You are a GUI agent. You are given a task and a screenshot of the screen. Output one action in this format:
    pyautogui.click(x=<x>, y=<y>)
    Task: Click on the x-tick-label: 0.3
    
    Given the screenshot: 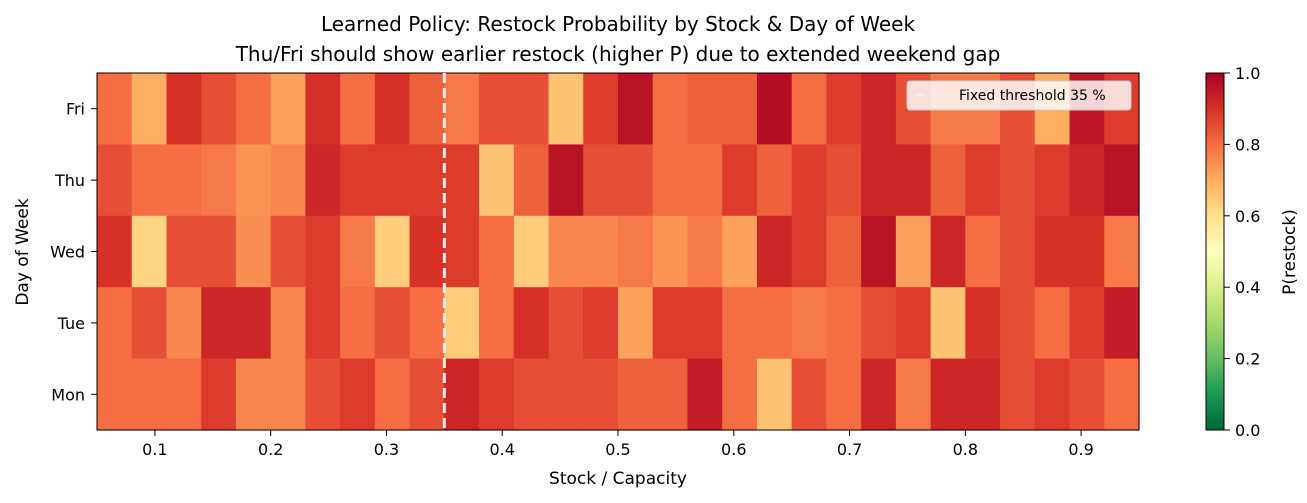 What is the action you would take?
    pyautogui.click(x=386, y=449)
    